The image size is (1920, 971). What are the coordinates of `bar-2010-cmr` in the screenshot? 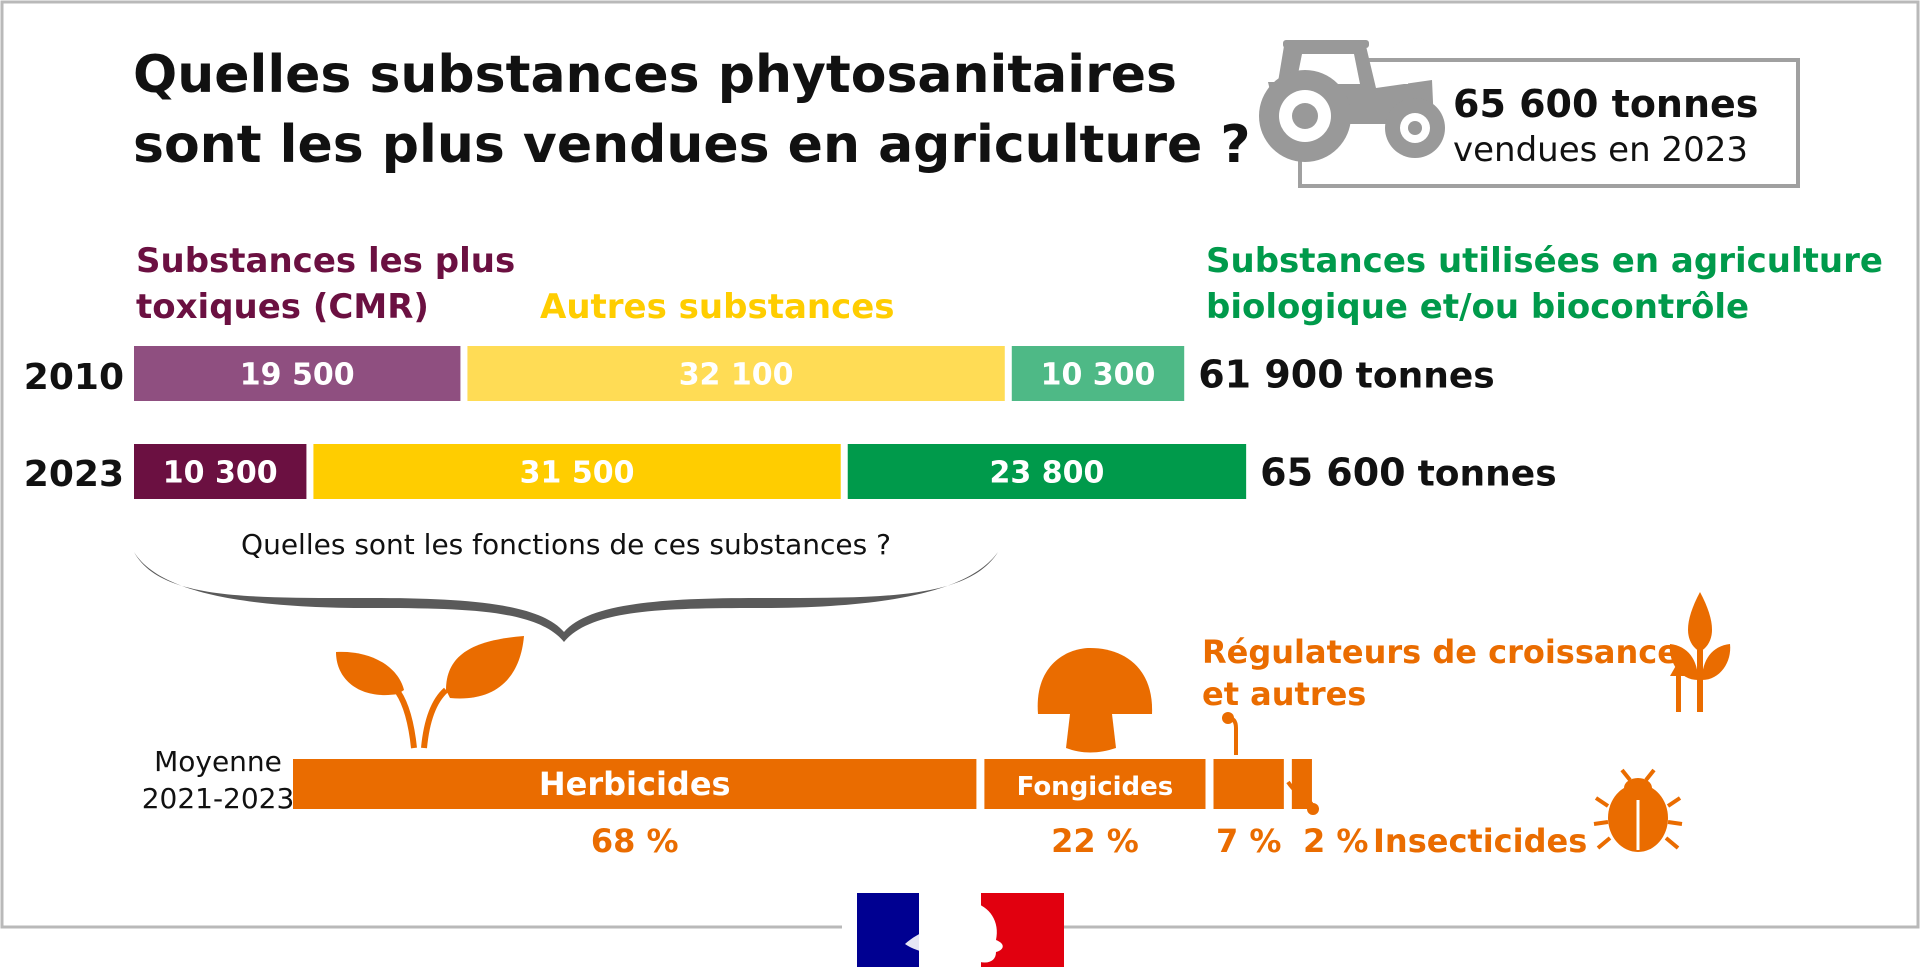 It's located at (297, 373).